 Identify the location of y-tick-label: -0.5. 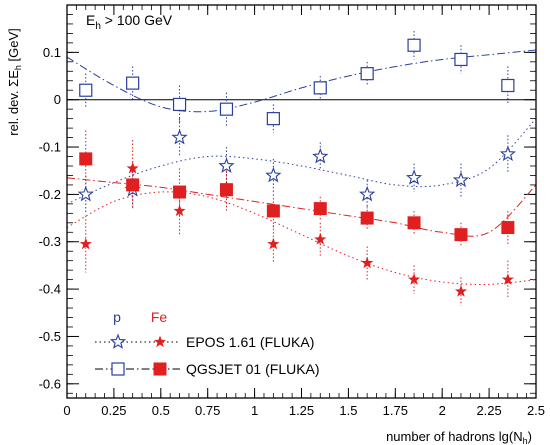
(50, 336).